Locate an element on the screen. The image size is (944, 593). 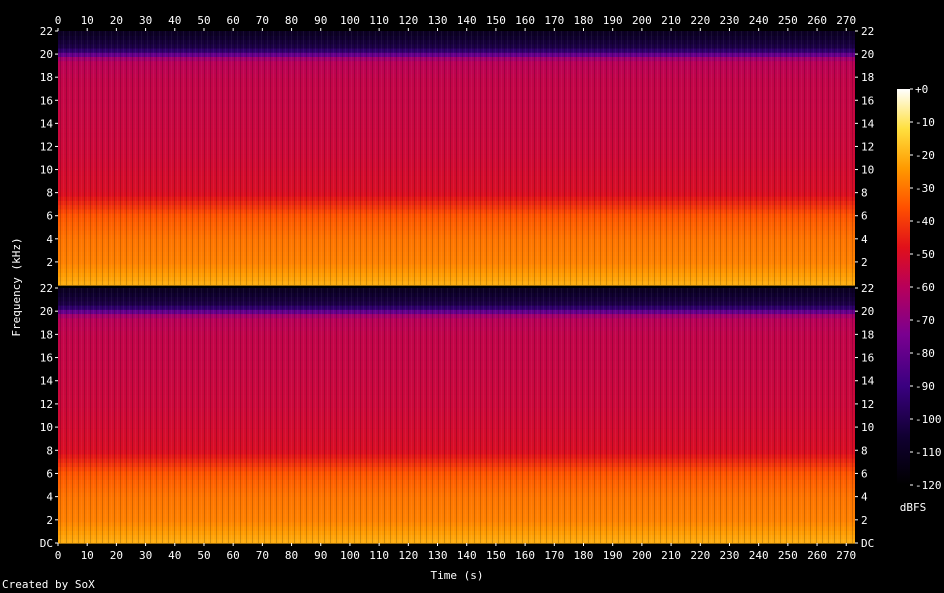
x-tick-label: 60 is located at coordinates (233, 555).